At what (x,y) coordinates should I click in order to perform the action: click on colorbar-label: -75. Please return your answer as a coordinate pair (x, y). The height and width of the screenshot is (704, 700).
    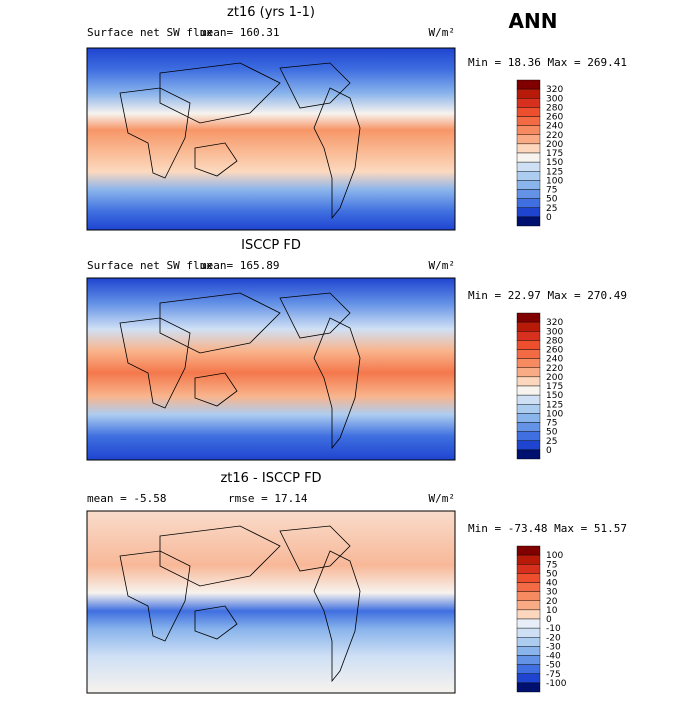
    Looking at the image, I should click on (553, 675).